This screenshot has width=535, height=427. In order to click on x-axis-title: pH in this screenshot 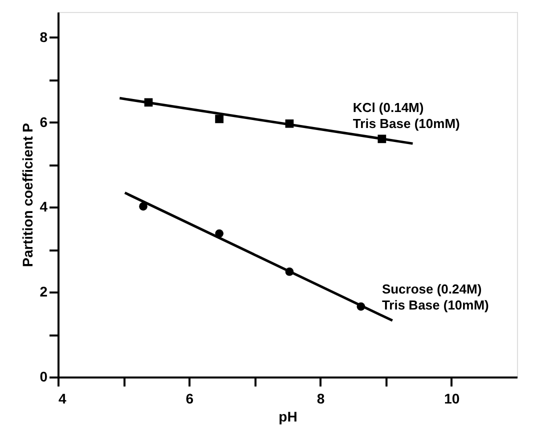, I will do `click(288, 416)`.